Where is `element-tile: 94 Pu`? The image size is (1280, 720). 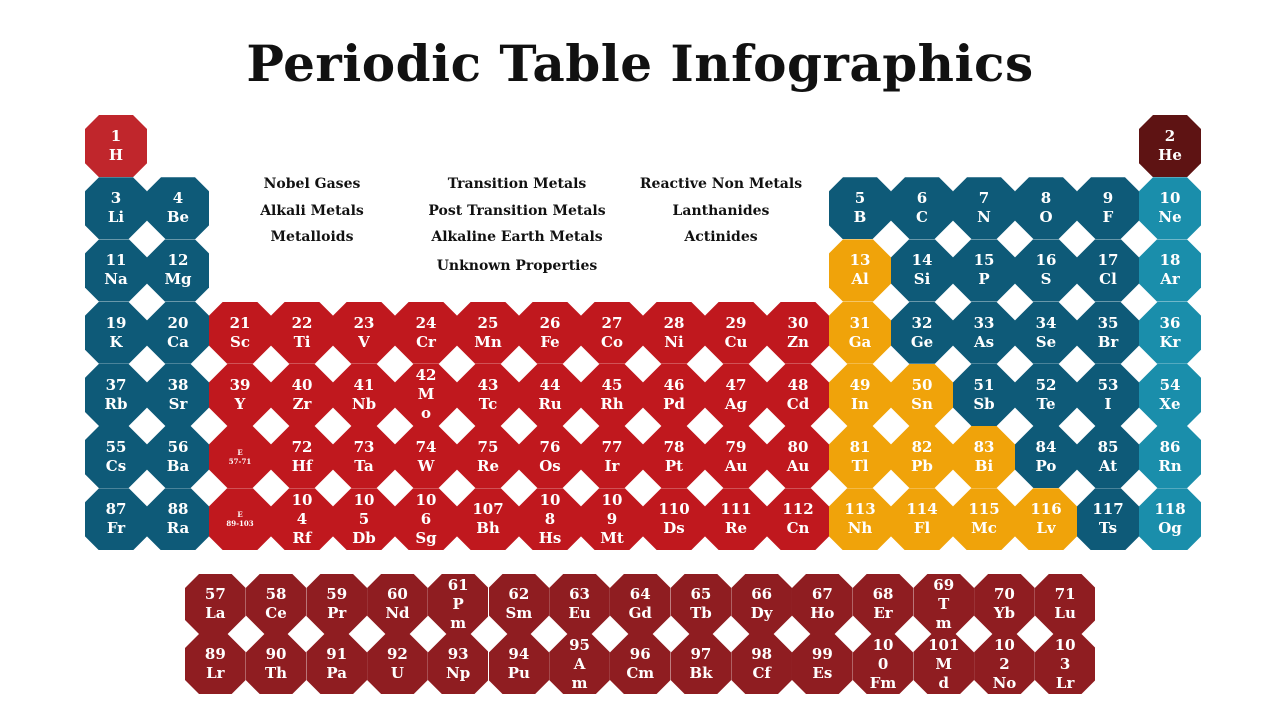
element-tile: 94 Pu is located at coordinates (519, 664).